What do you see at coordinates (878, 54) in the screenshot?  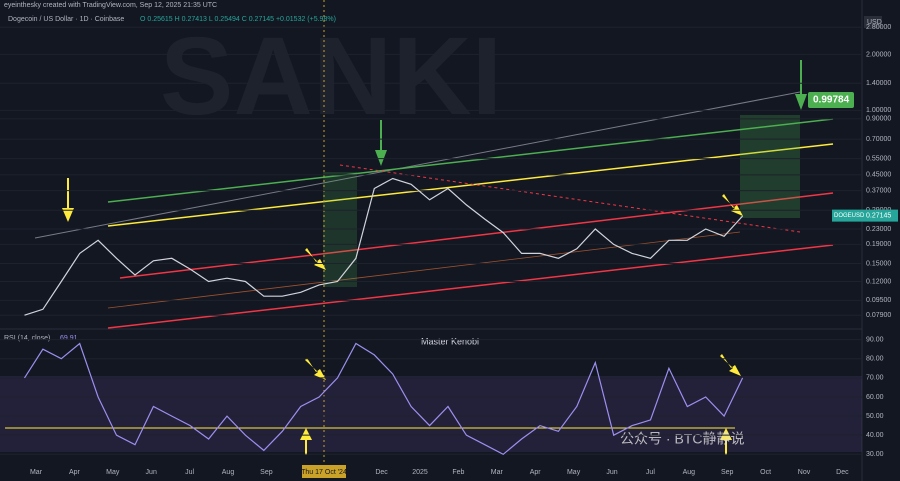 I see `y-tick-label: 2.00000` at bounding box center [878, 54].